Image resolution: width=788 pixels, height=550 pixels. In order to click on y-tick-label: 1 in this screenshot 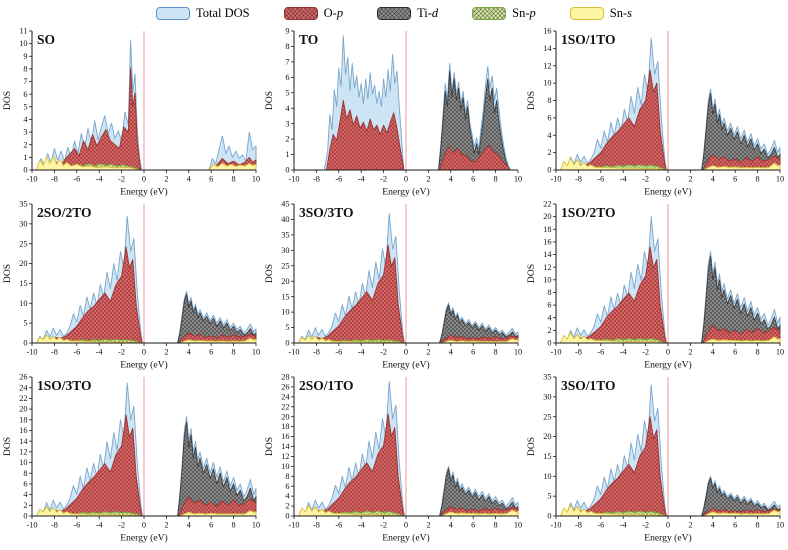, I will do `click(287, 154)`.